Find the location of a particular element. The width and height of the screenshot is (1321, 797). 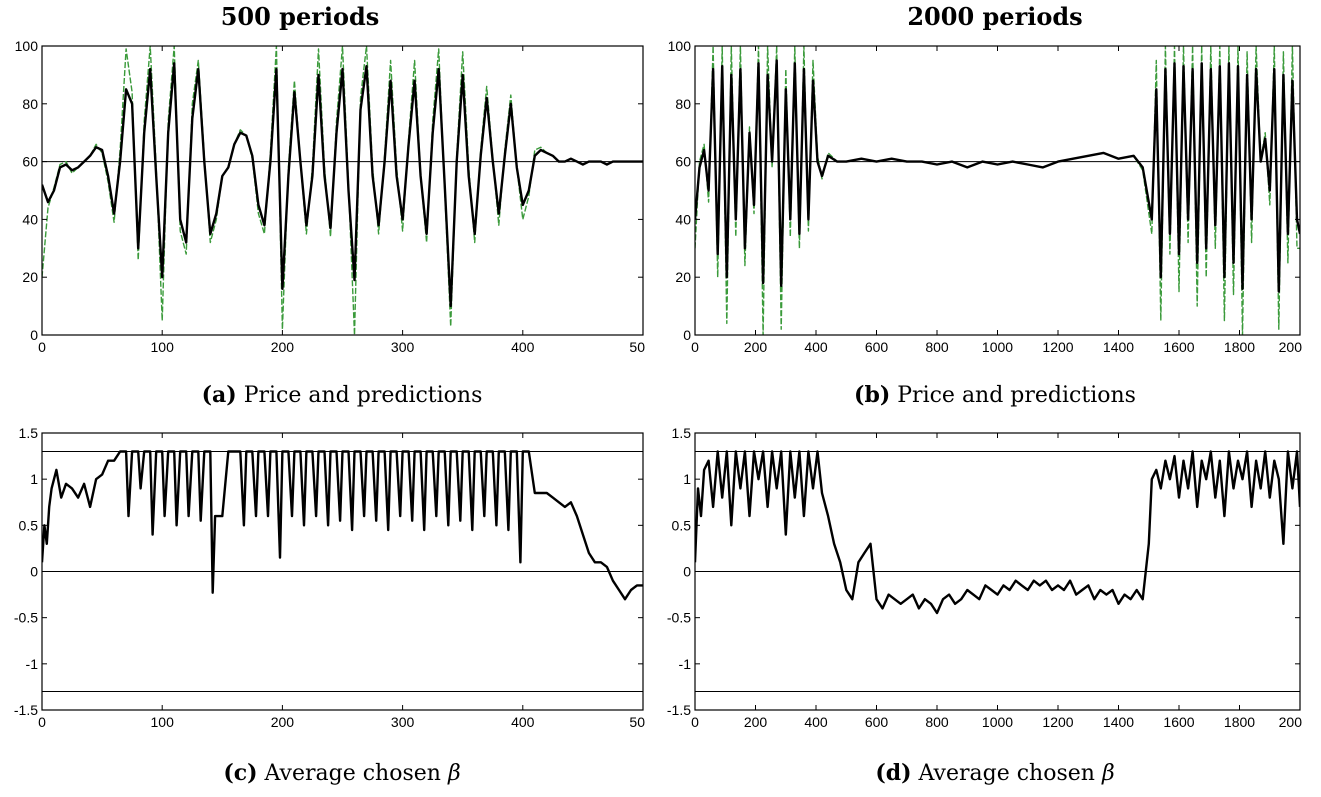

x-tick-label-c-0: 0 is located at coordinates (42, 722).